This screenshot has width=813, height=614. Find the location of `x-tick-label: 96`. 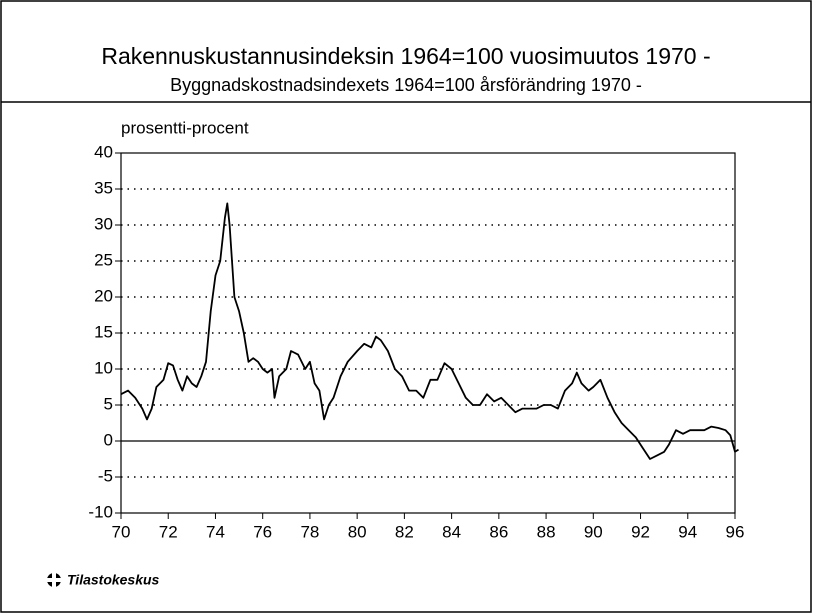

x-tick-label: 96 is located at coordinates (735, 531).